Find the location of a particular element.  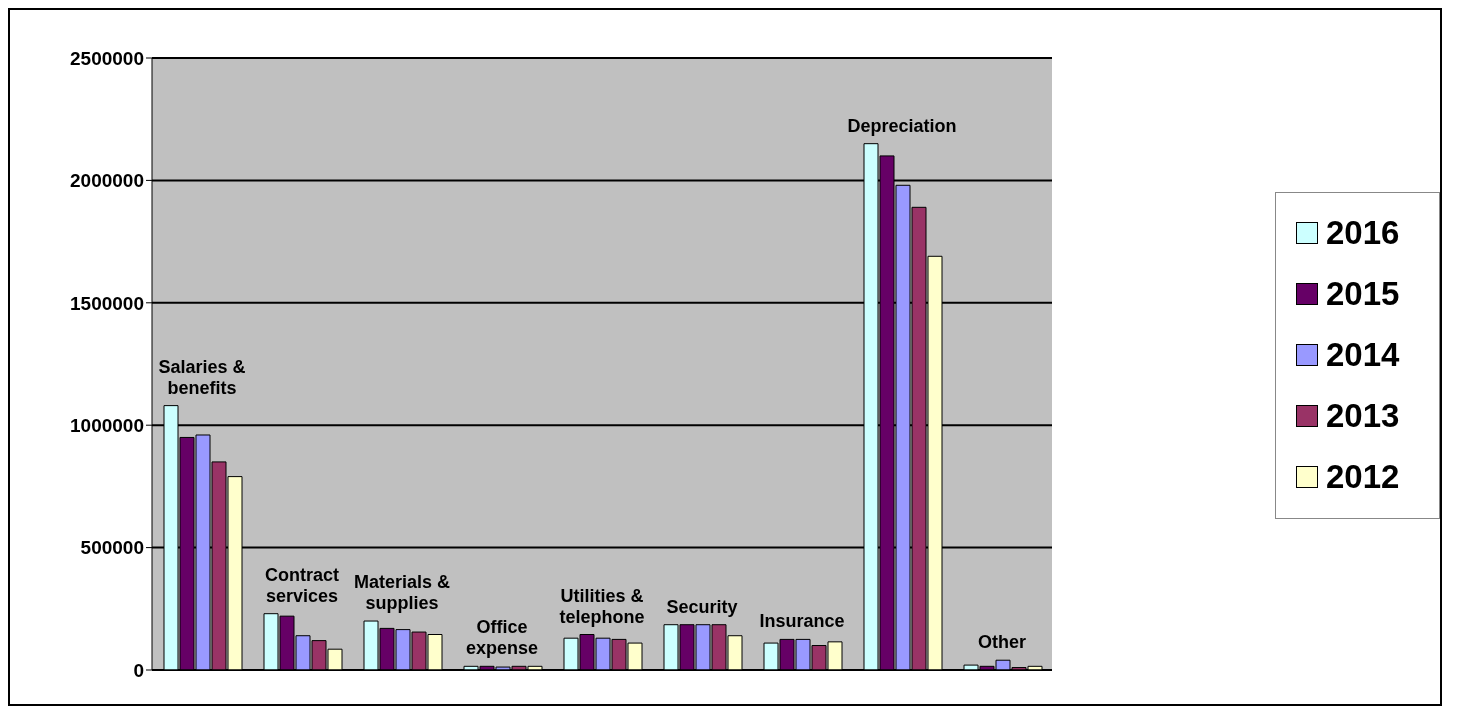

x-tick-label: Salaries & benefits is located at coordinates (202, 377).